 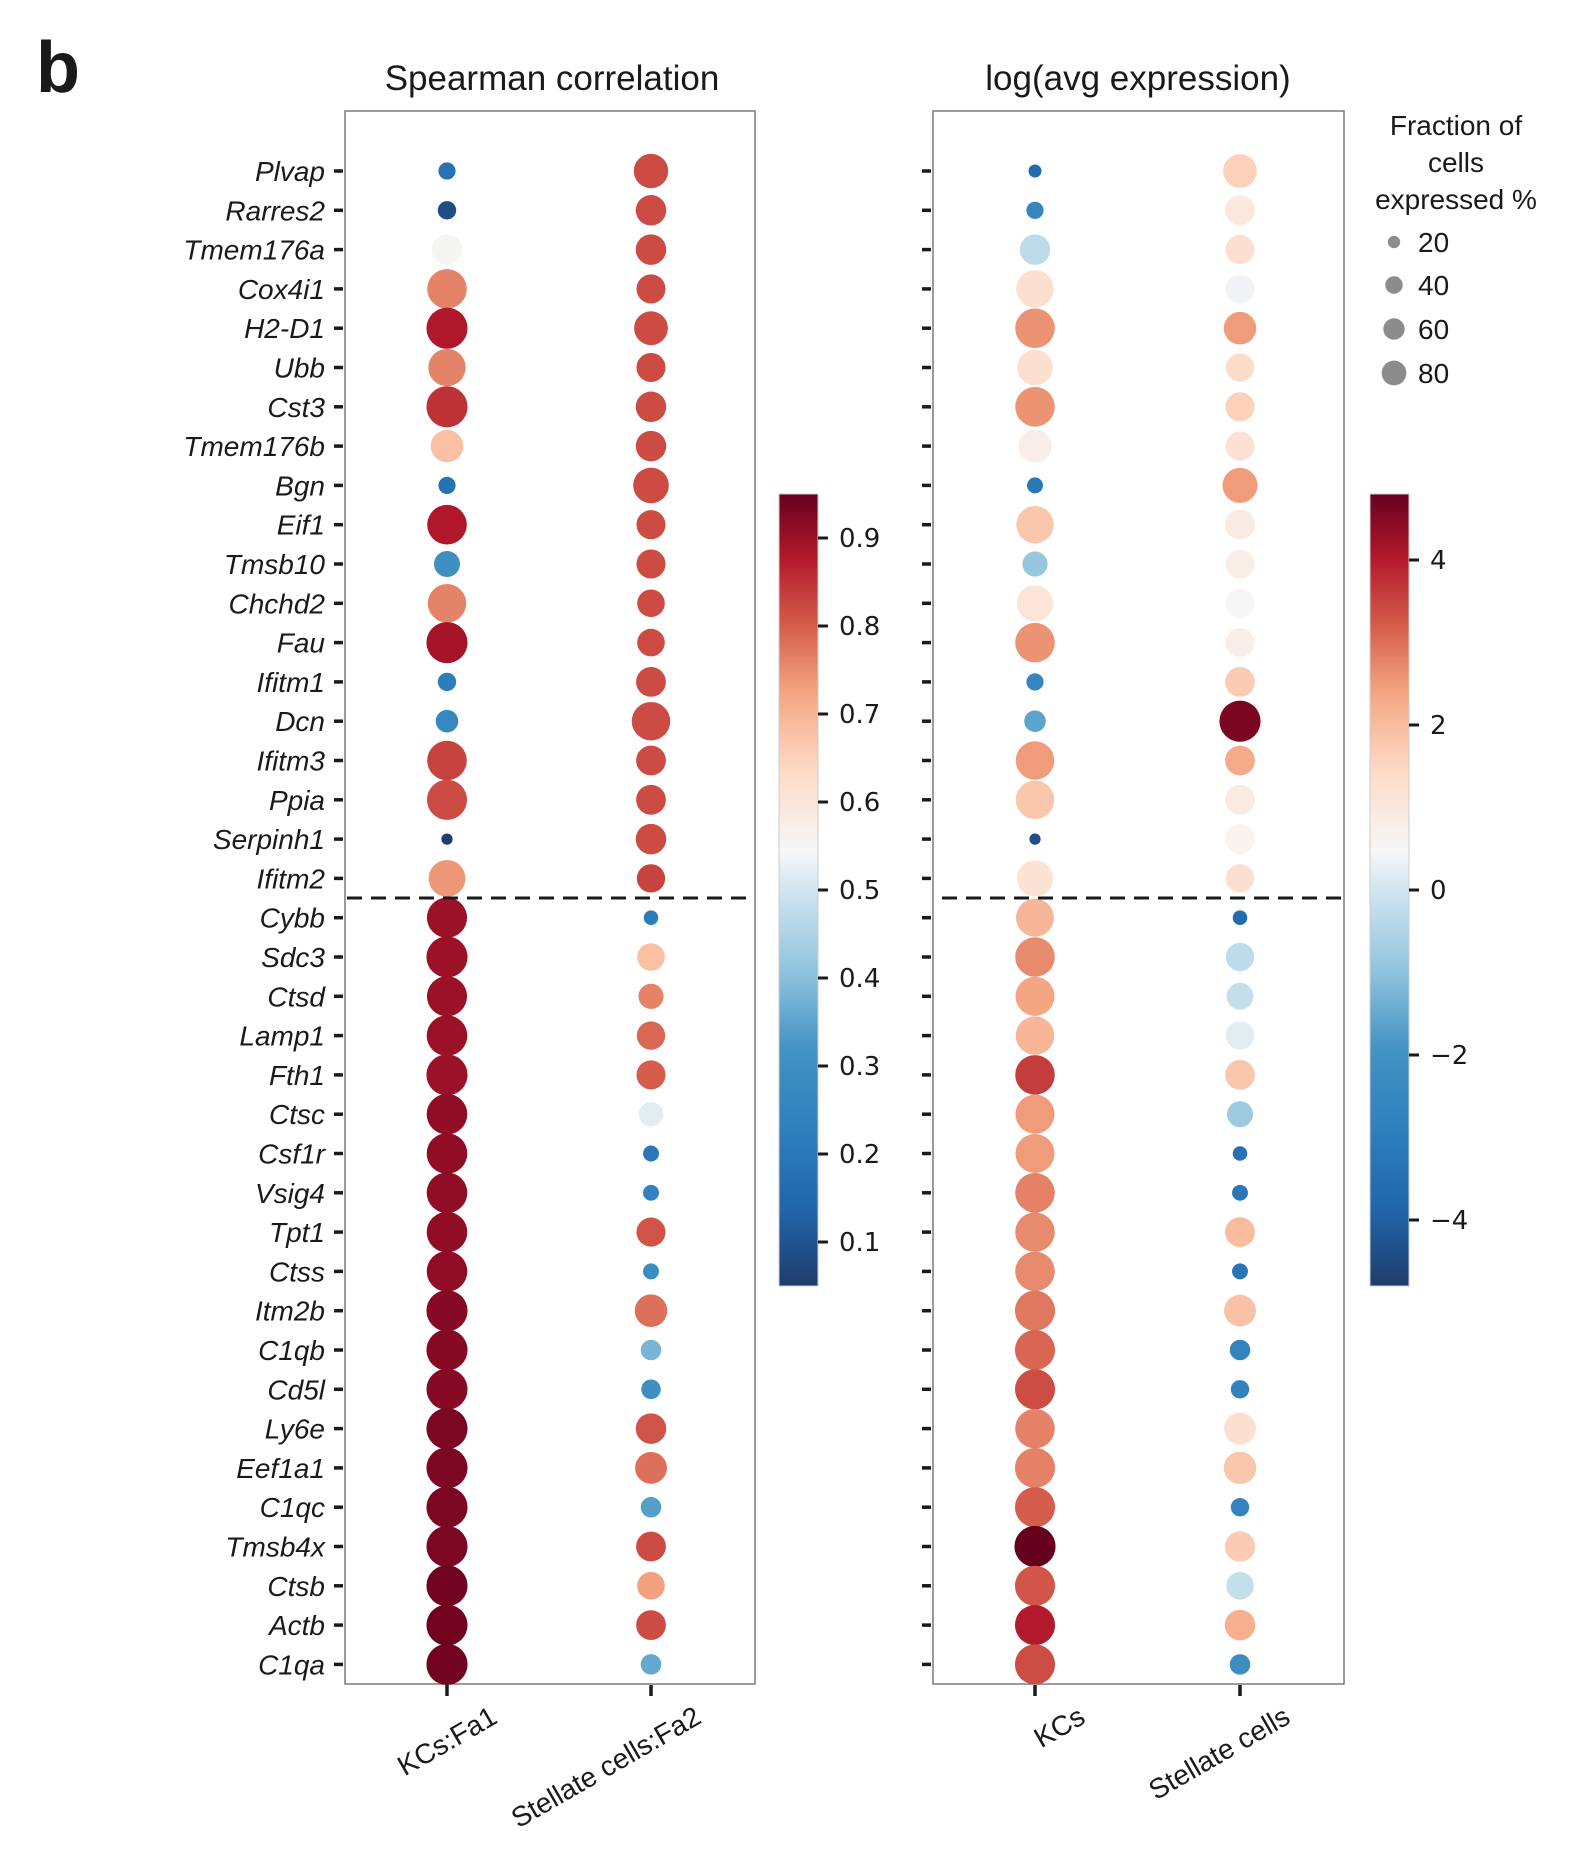 What do you see at coordinates (447, 1468) in the screenshot?
I see `dot-kcs-fa1-eef1a1` at bounding box center [447, 1468].